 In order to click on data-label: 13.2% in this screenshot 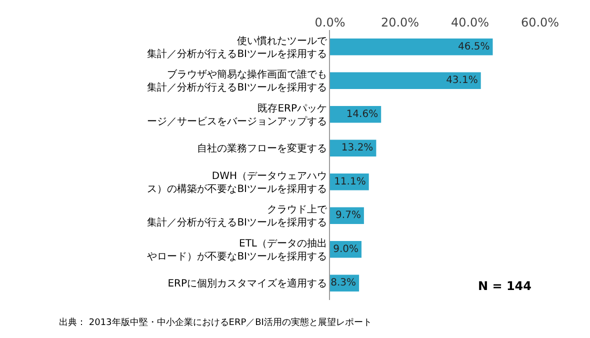, I will do `click(357, 148)`.